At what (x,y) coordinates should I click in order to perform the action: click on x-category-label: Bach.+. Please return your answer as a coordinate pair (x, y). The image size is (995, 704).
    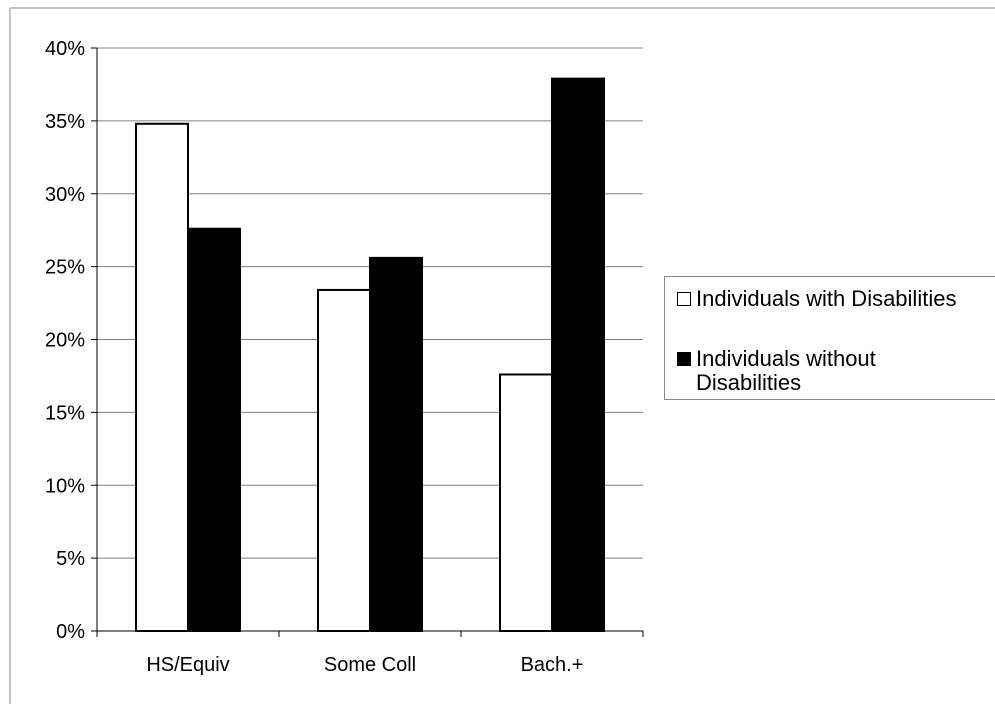
    Looking at the image, I should click on (552, 665).